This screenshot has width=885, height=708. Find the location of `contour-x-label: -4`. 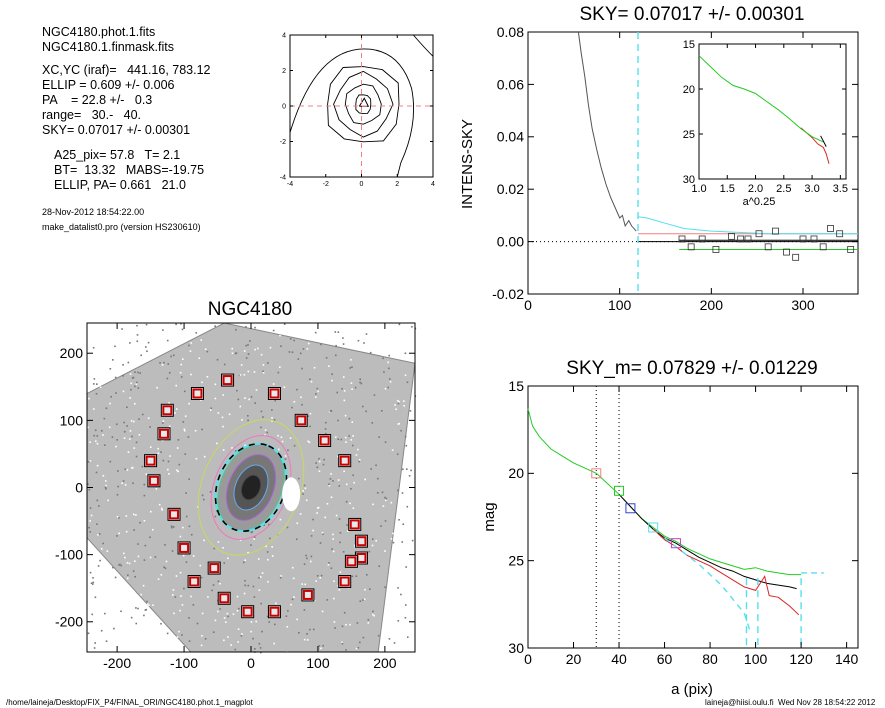

contour-x-label: -4 is located at coordinates (290, 184).